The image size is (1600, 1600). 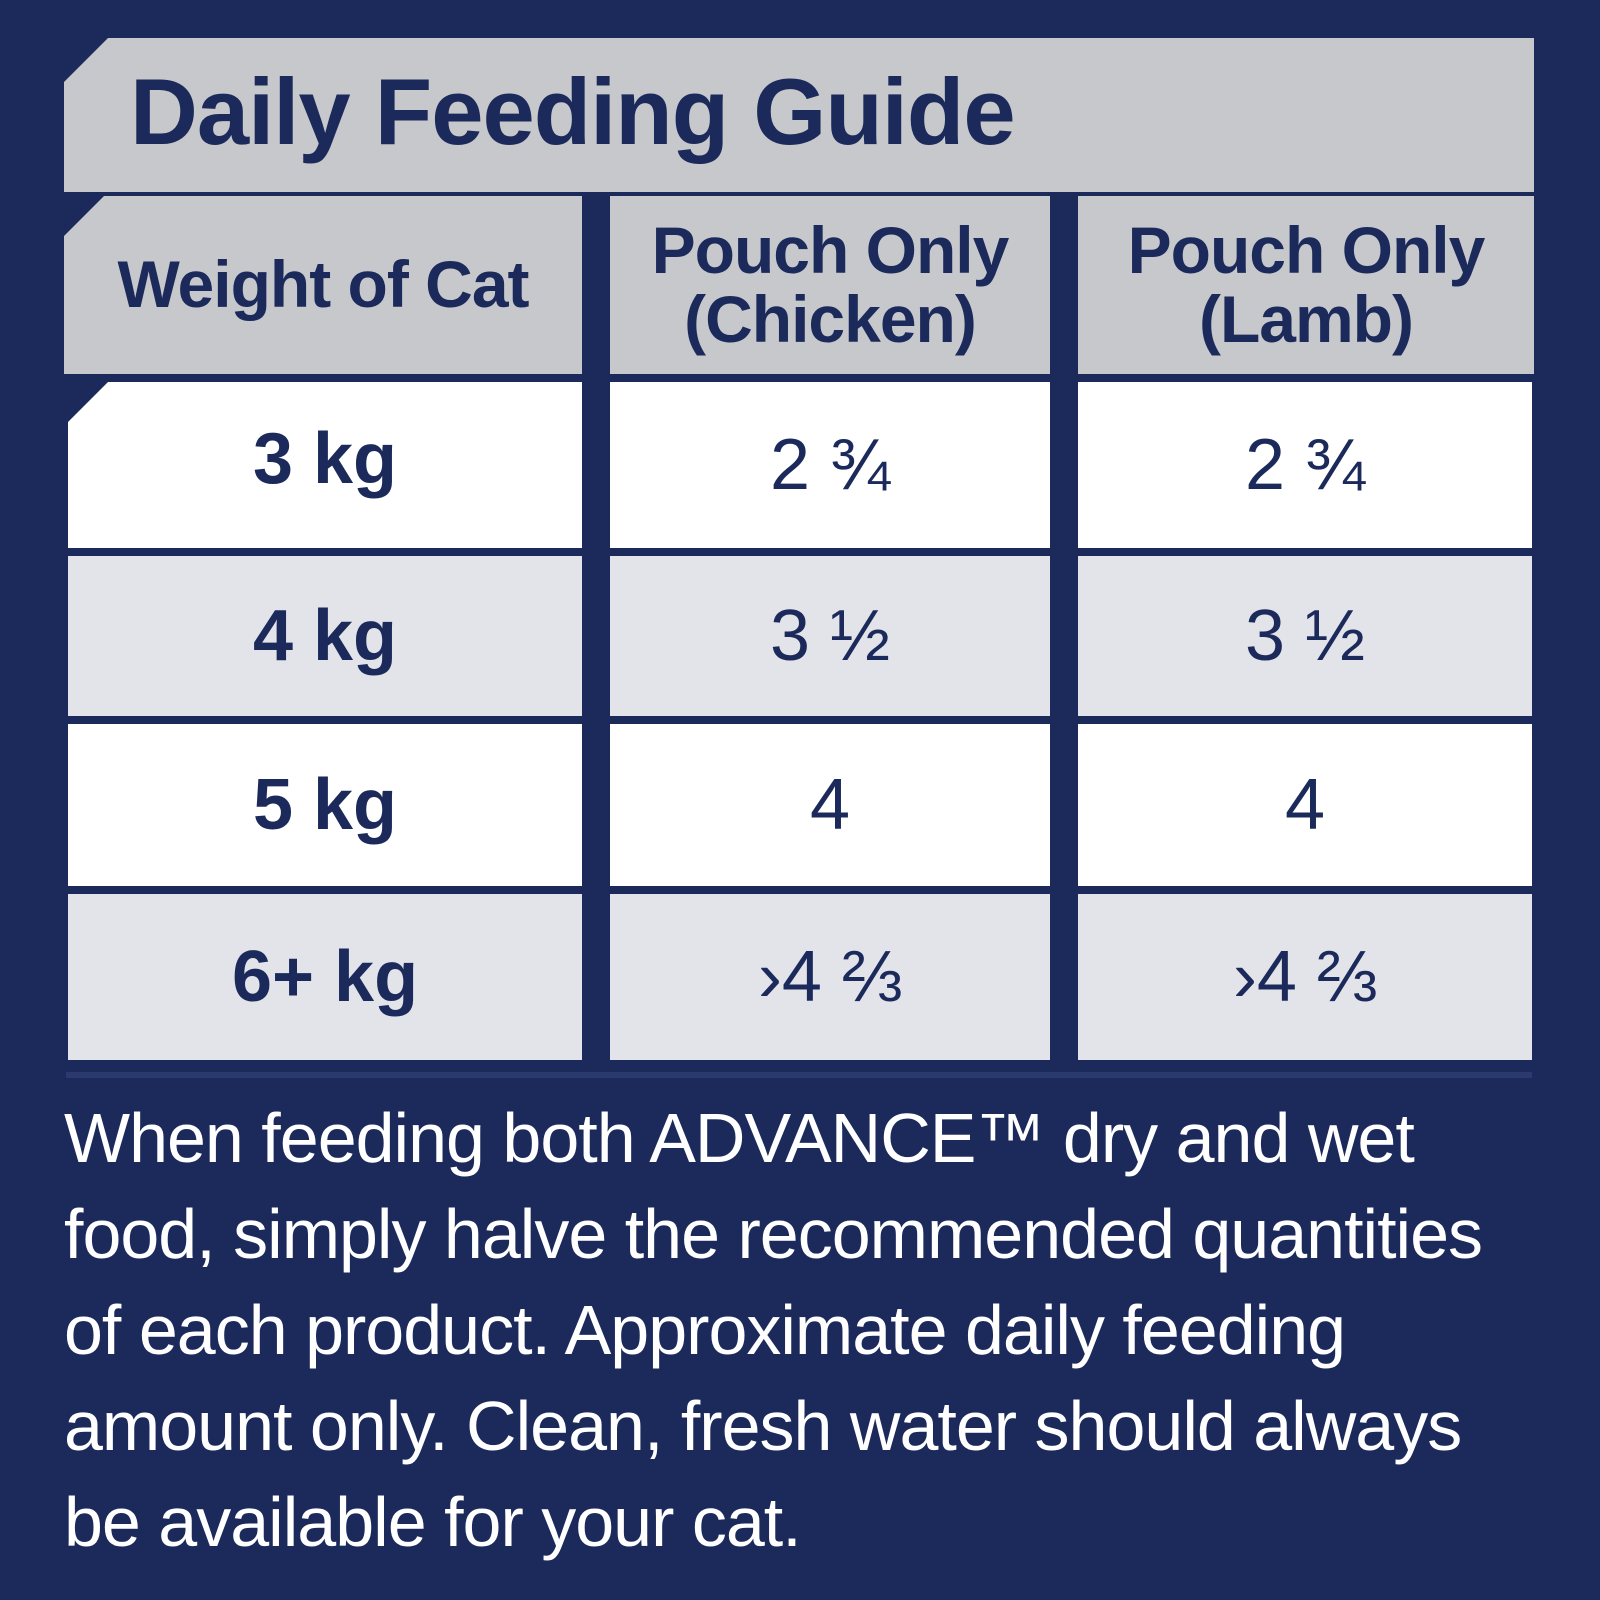 I want to click on header-weight: Weight of Cat, so click(x=323, y=285).